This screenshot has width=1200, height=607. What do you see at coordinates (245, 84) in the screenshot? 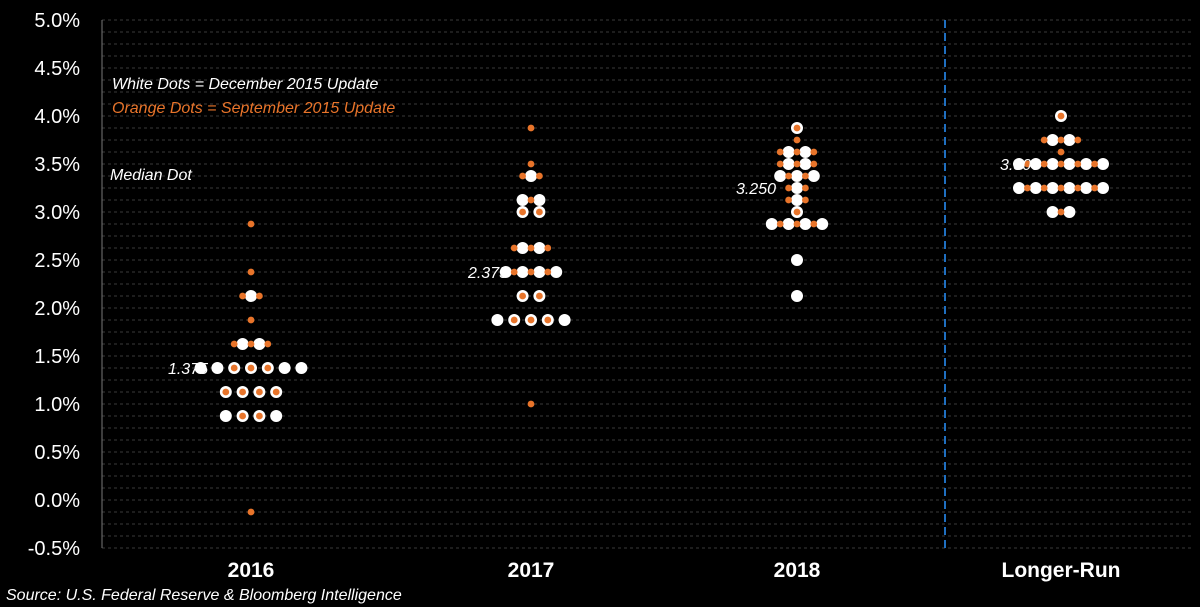
I see `legend-white-dots: White Dots = December 2015 Update` at bounding box center [245, 84].